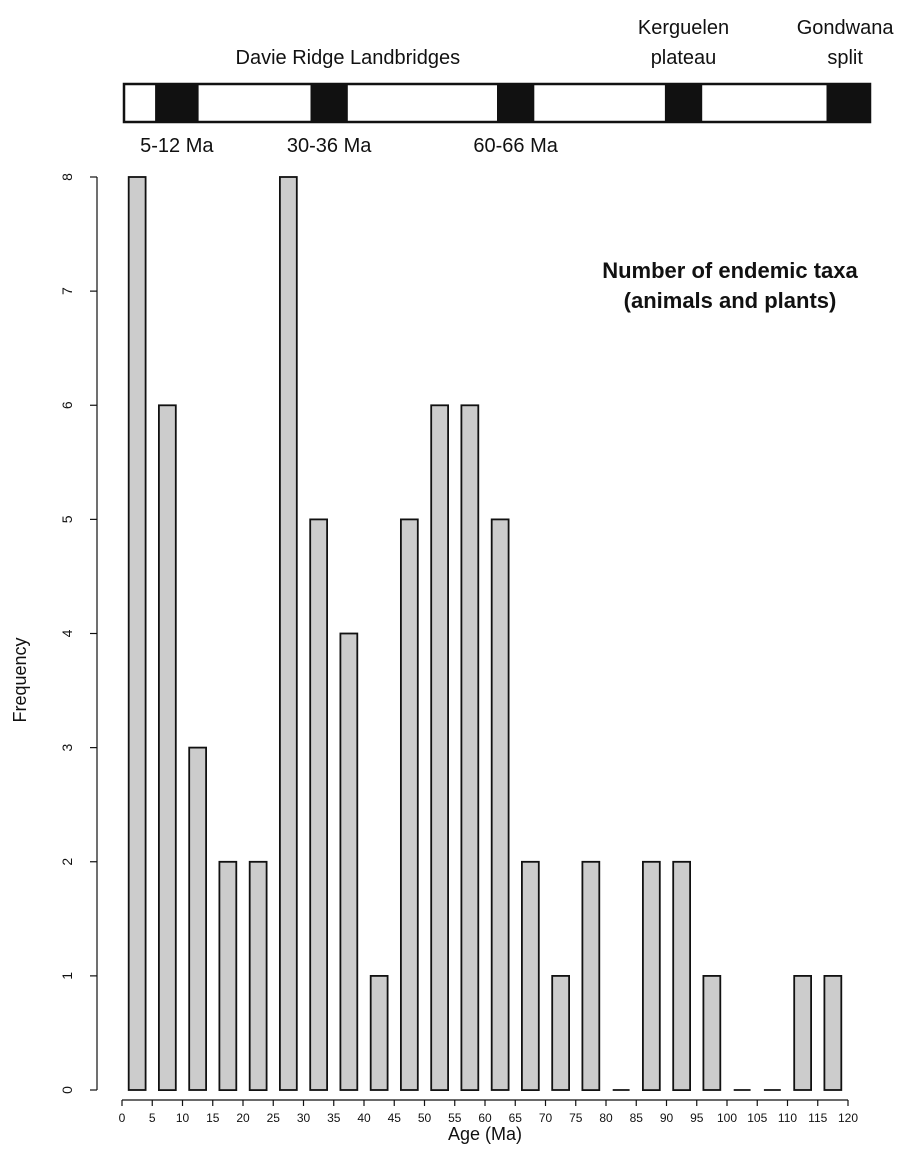 Image resolution: width=922 pixels, height=1153 pixels. I want to click on x-tick-label: 110, so click(787, 1118).